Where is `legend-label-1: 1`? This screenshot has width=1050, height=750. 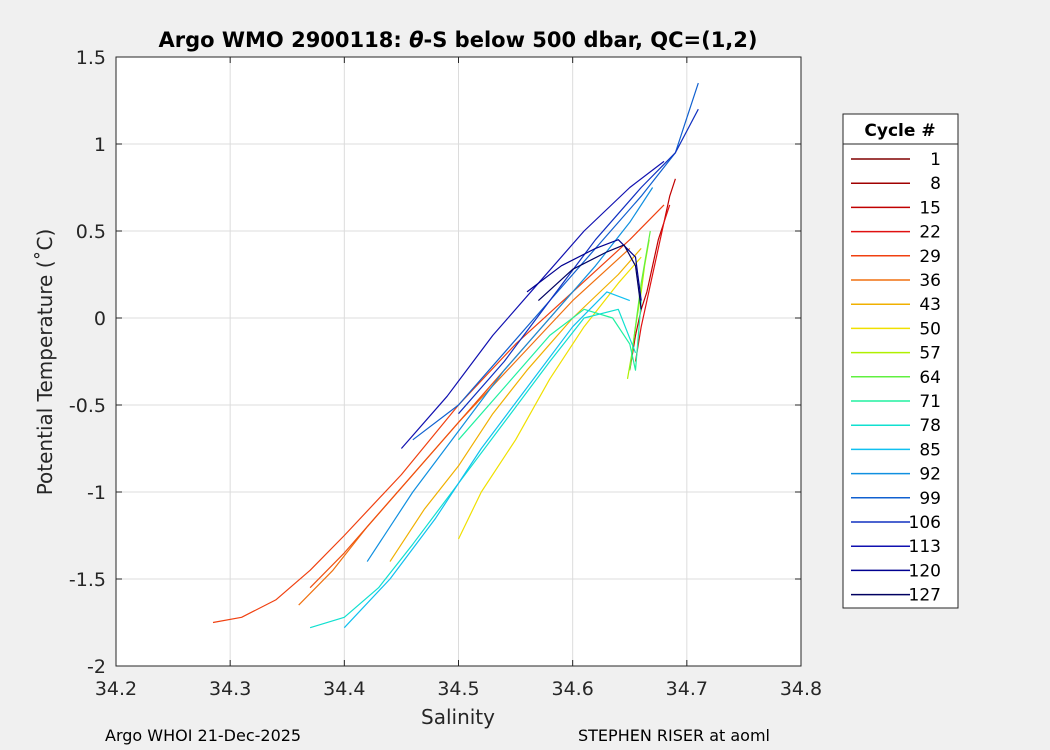
legend-label-1: 1 is located at coordinates (935, 160).